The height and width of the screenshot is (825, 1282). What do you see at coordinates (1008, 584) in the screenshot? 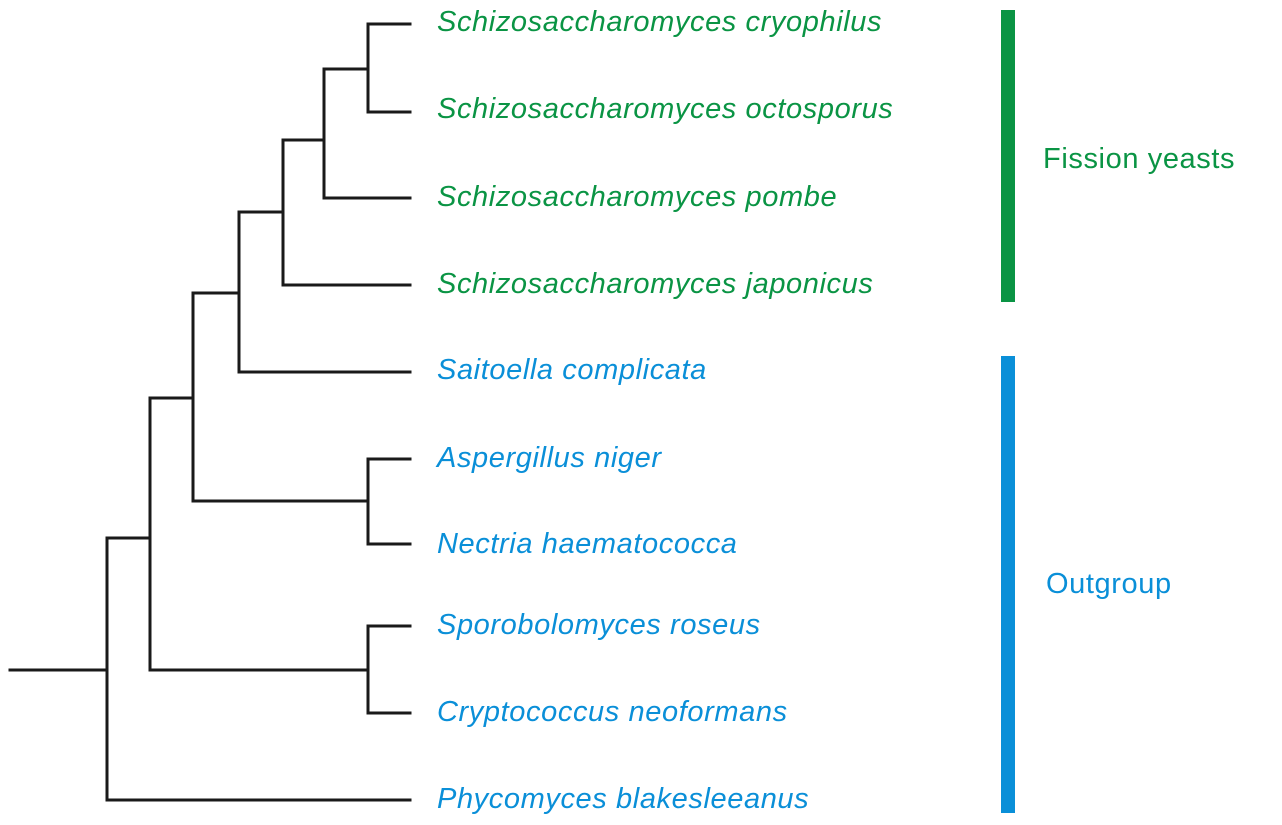
I see `outgroup-bracket` at bounding box center [1008, 584].